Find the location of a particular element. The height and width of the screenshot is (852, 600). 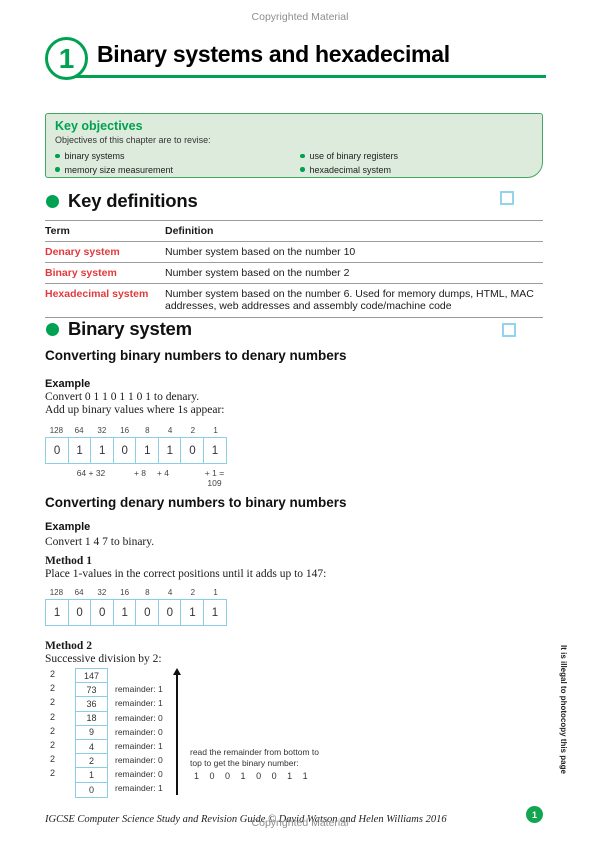

objective-item: memory size measurement is located at coordinates (177, 170).